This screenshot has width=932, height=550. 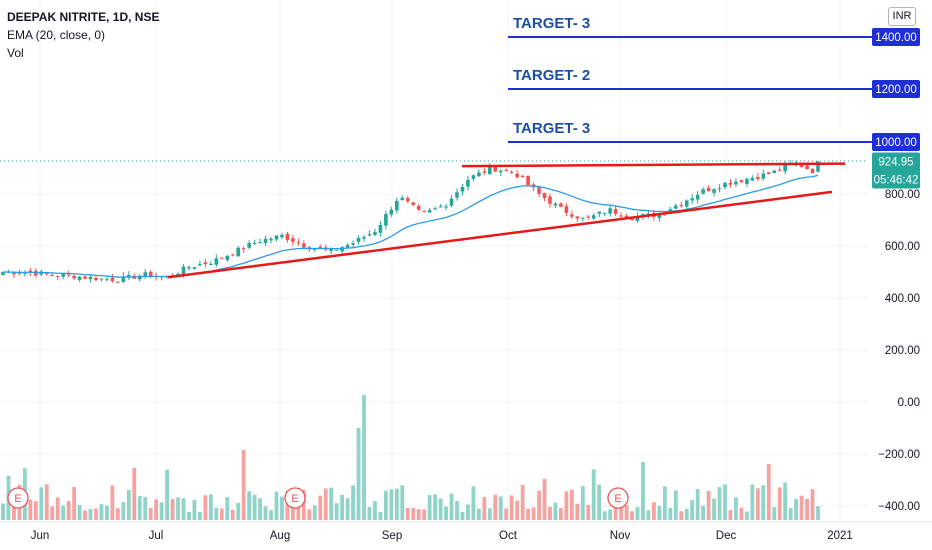 I want to click on resistance-trendline, so click(x=653, y=165).